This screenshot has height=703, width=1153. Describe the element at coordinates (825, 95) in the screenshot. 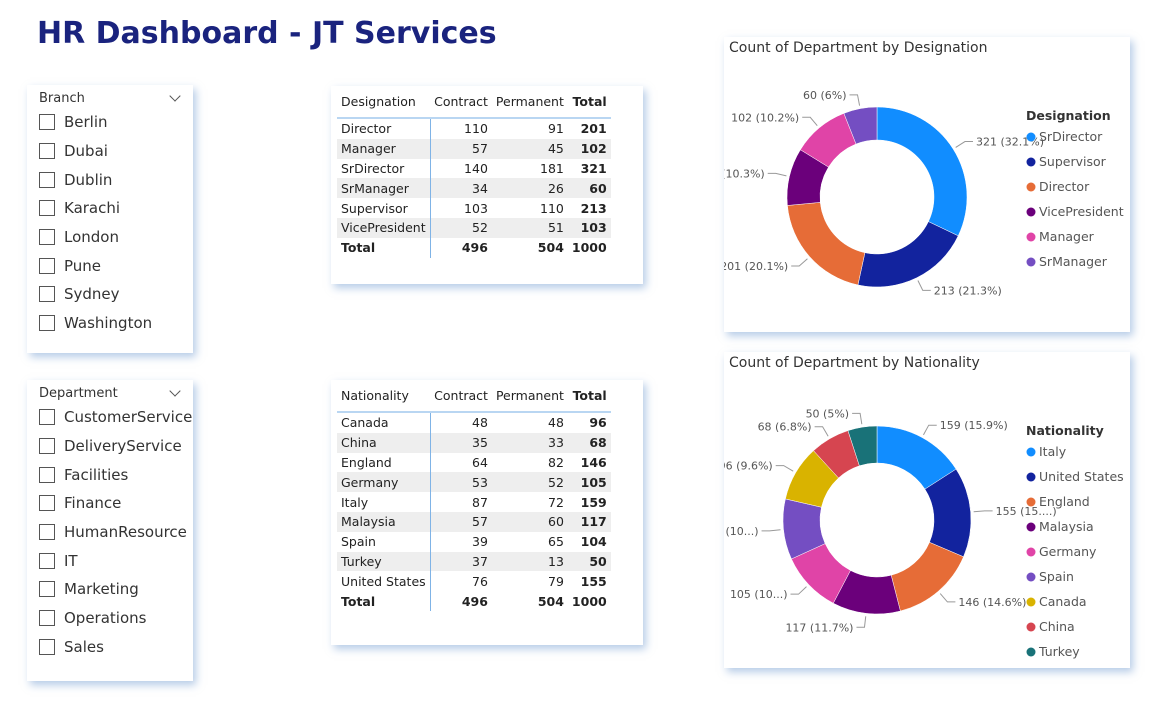

I see `data-label: 60 (6%)` at that location.